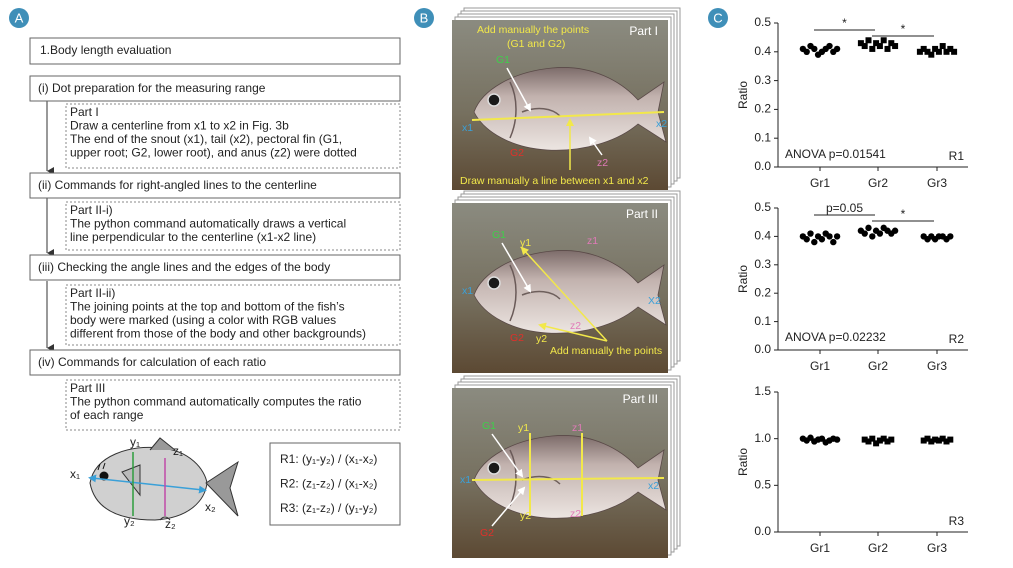  What do you see at coordinates (170, 524) in the screenshot?
I see `diagram-label: z₂` at bounding box center [170, 524].